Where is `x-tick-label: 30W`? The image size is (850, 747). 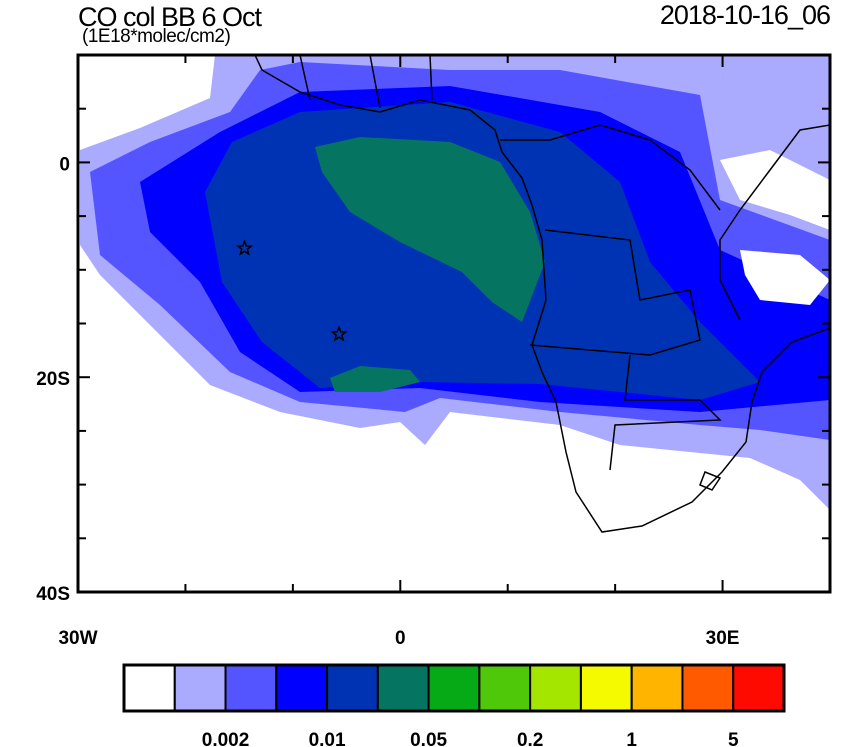 x-tick-label: 30W is located at coordinates (77, 638).